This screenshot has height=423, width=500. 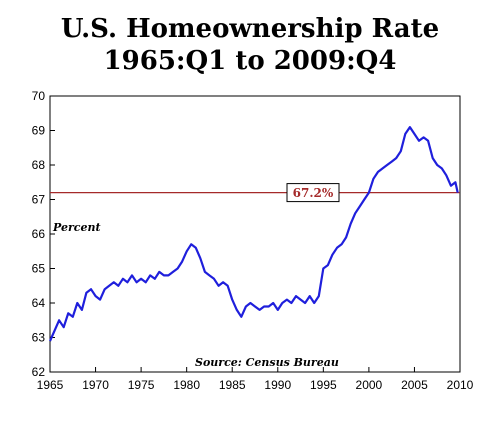 I want to click on x-tick-label: 1975, so click(x=141, y=385).